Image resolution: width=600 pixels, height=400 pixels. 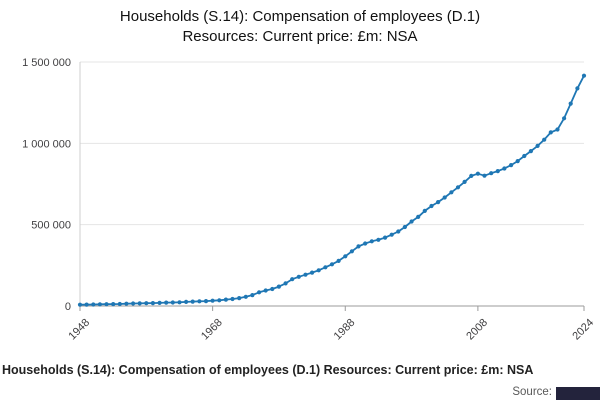 What do you see at coordinates (51, 226) in the screenshot?
I see `y-tick-label: 500 000` at bounding box center [51, 226].